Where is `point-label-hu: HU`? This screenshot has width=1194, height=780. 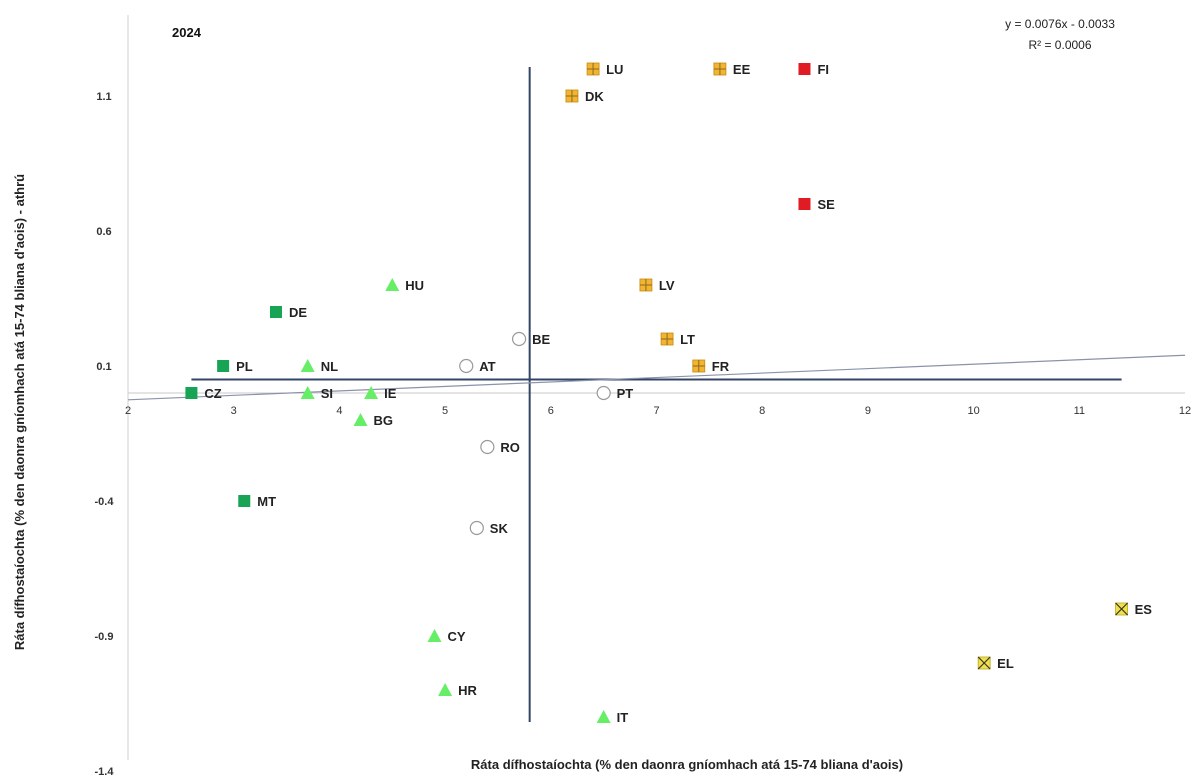 point-label-hu: HU is located at coordinates (414, 285).